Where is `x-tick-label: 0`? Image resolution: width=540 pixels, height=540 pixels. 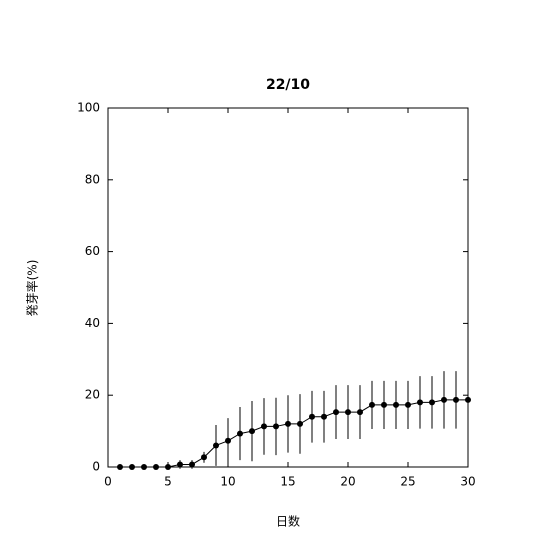 x-tick-label: 0 is located at coordinates (108, 482).